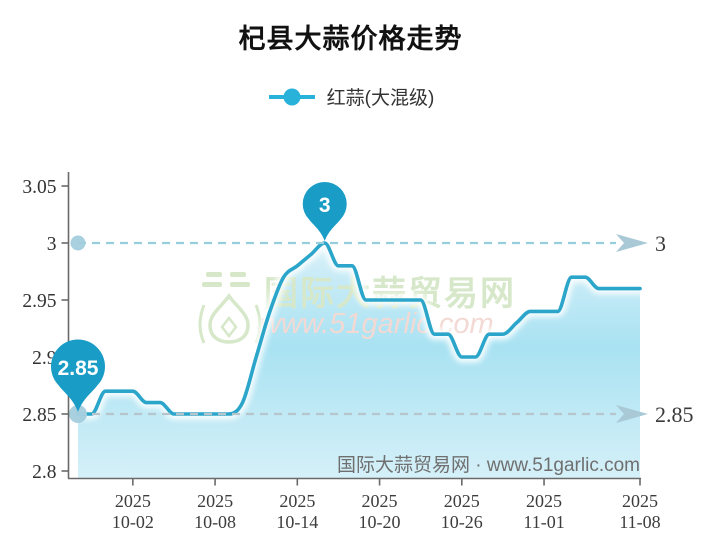  What do you see at coordinates (488, 465) in the screenshot?
I see `footer-credit: 国际大蒜贸易网 · www.51garlic.com` at bounding box center [488, 465].